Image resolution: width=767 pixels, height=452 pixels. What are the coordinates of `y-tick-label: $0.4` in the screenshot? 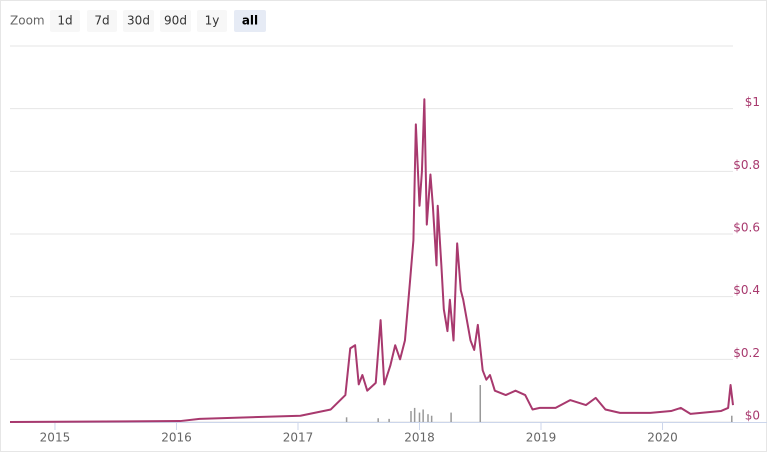 It's located at (746, 290).